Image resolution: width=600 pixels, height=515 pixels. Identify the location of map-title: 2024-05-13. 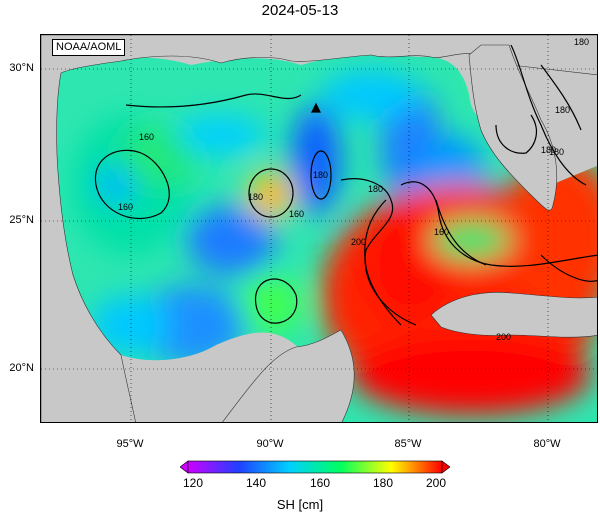
(300, 10).